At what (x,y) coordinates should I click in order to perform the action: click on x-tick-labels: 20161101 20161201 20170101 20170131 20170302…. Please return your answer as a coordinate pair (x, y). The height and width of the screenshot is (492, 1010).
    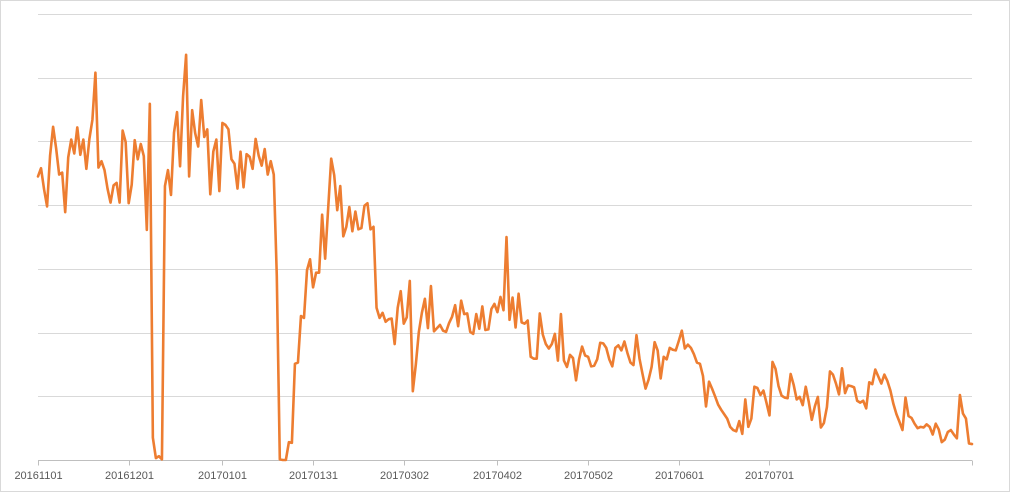
    Looking at the image, I should click on (404, 476).